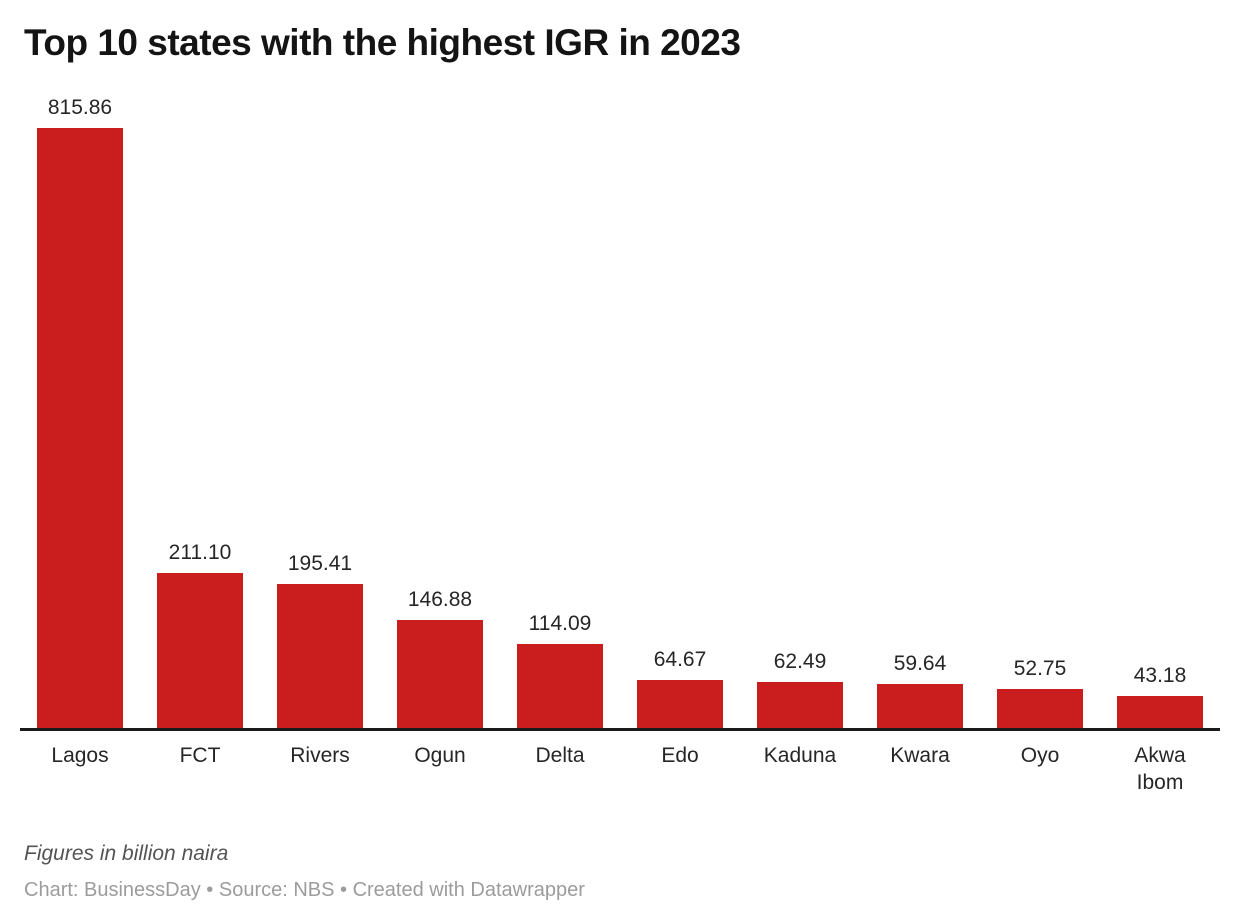 The width and height of the screenshot is (1240, 924). I want to click on chart-note: Figures in billion naira, so click(126, 853).